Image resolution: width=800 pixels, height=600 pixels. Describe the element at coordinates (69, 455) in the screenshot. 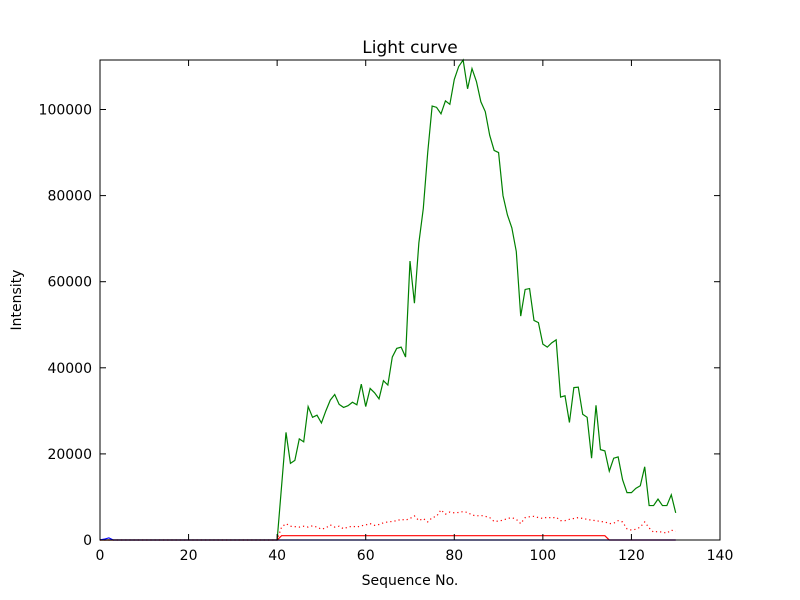

I see `y-tick-label: 20000` at that location.